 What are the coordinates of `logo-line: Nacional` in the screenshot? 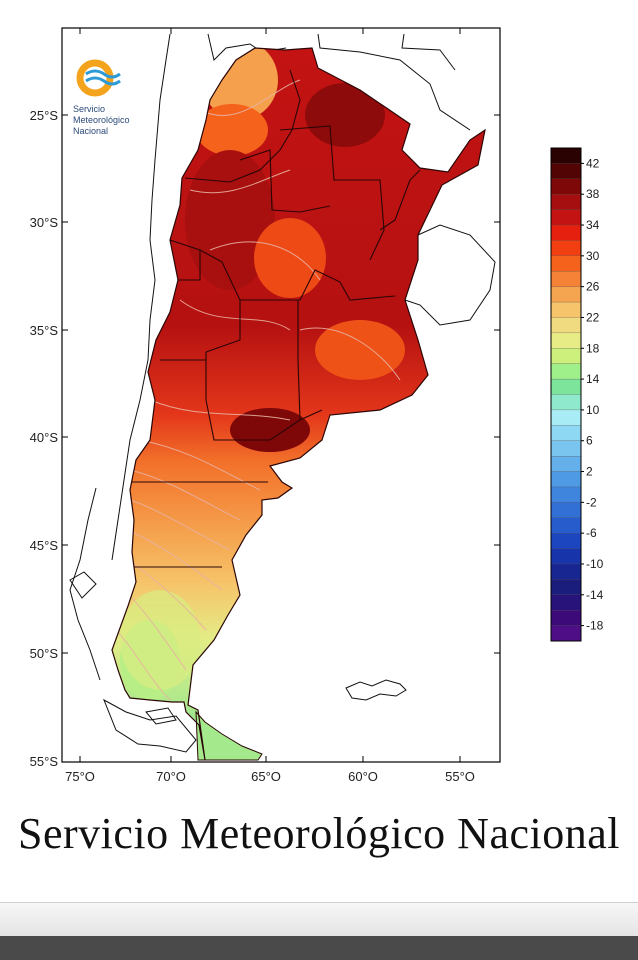 It's located at (90, 131).